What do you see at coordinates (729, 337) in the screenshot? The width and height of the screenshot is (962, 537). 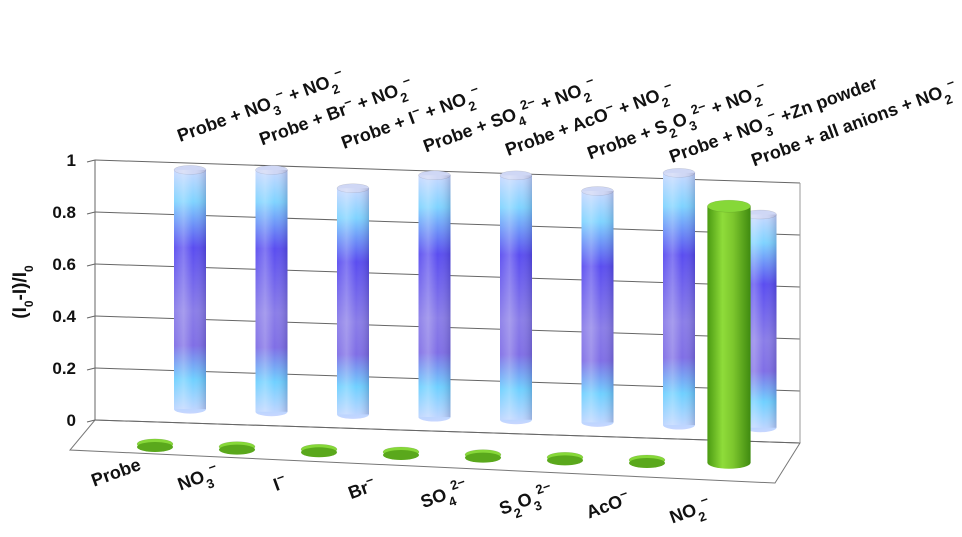 I see `front-bar-body` at bounding box center [729, 337].